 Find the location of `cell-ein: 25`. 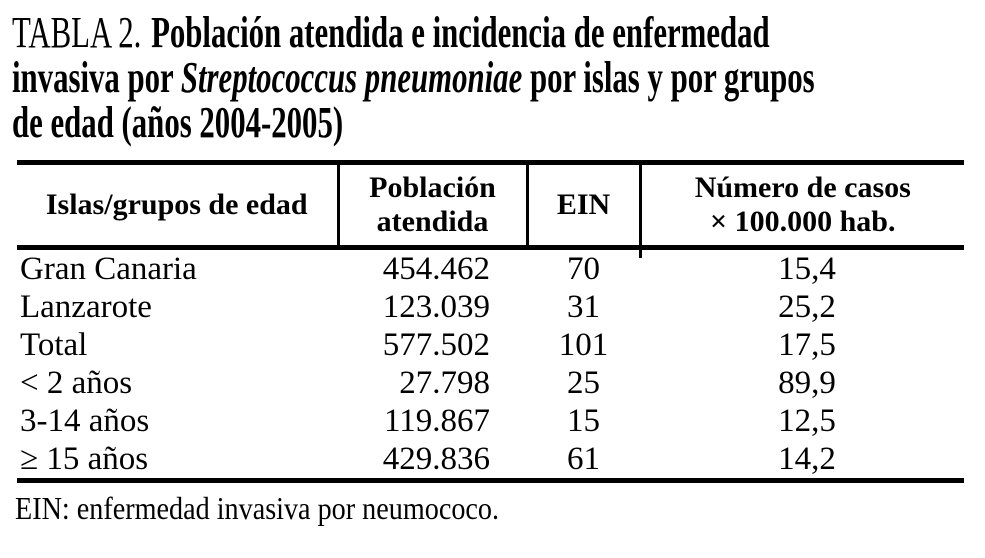

cell-ein: 25 is located at coordinates (583, 382).